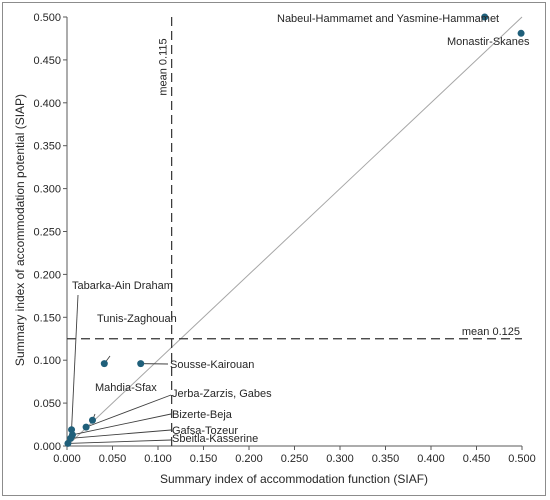  Describe the element at coordinates (522, 459) in the screenshot. I see `x-tick-label: 0.500` at that location.